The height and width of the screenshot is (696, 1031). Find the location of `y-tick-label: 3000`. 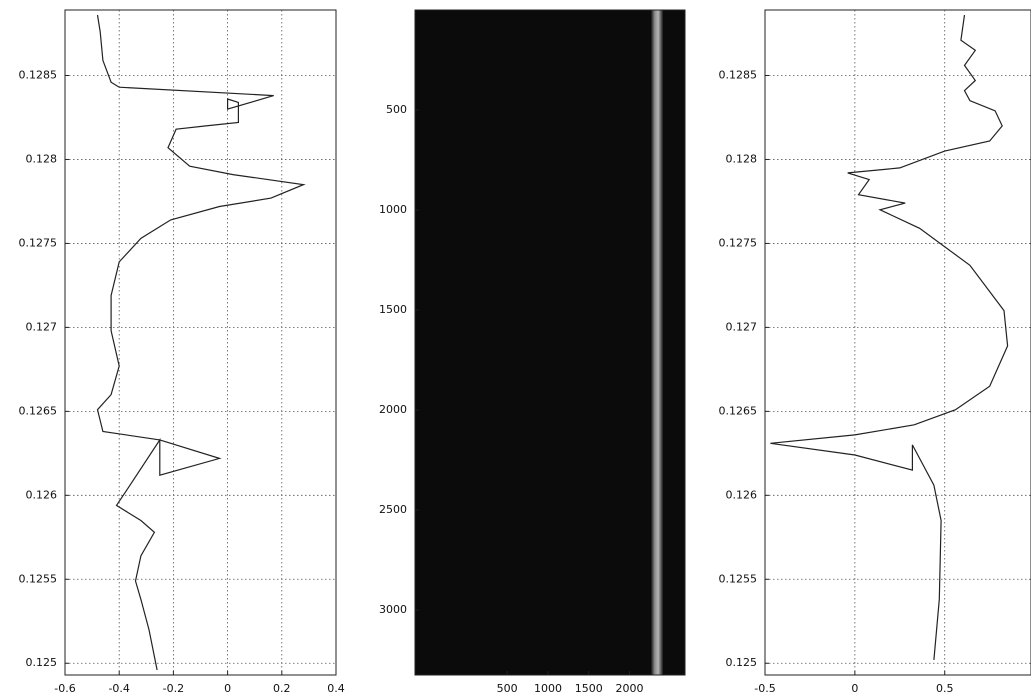

y-tick-label: 3000 is located at coordinates (393, 609).